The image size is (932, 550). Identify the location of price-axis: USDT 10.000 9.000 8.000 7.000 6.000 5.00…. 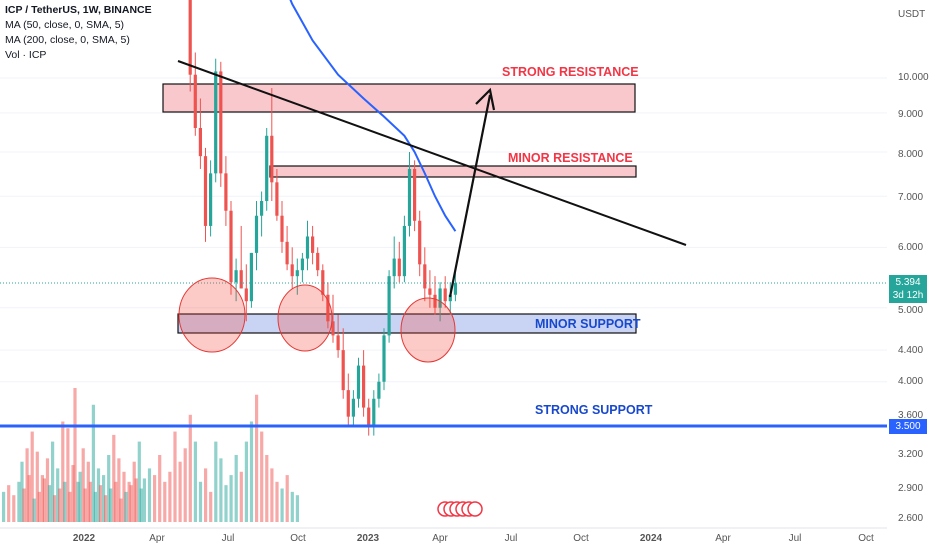
(913, 266).